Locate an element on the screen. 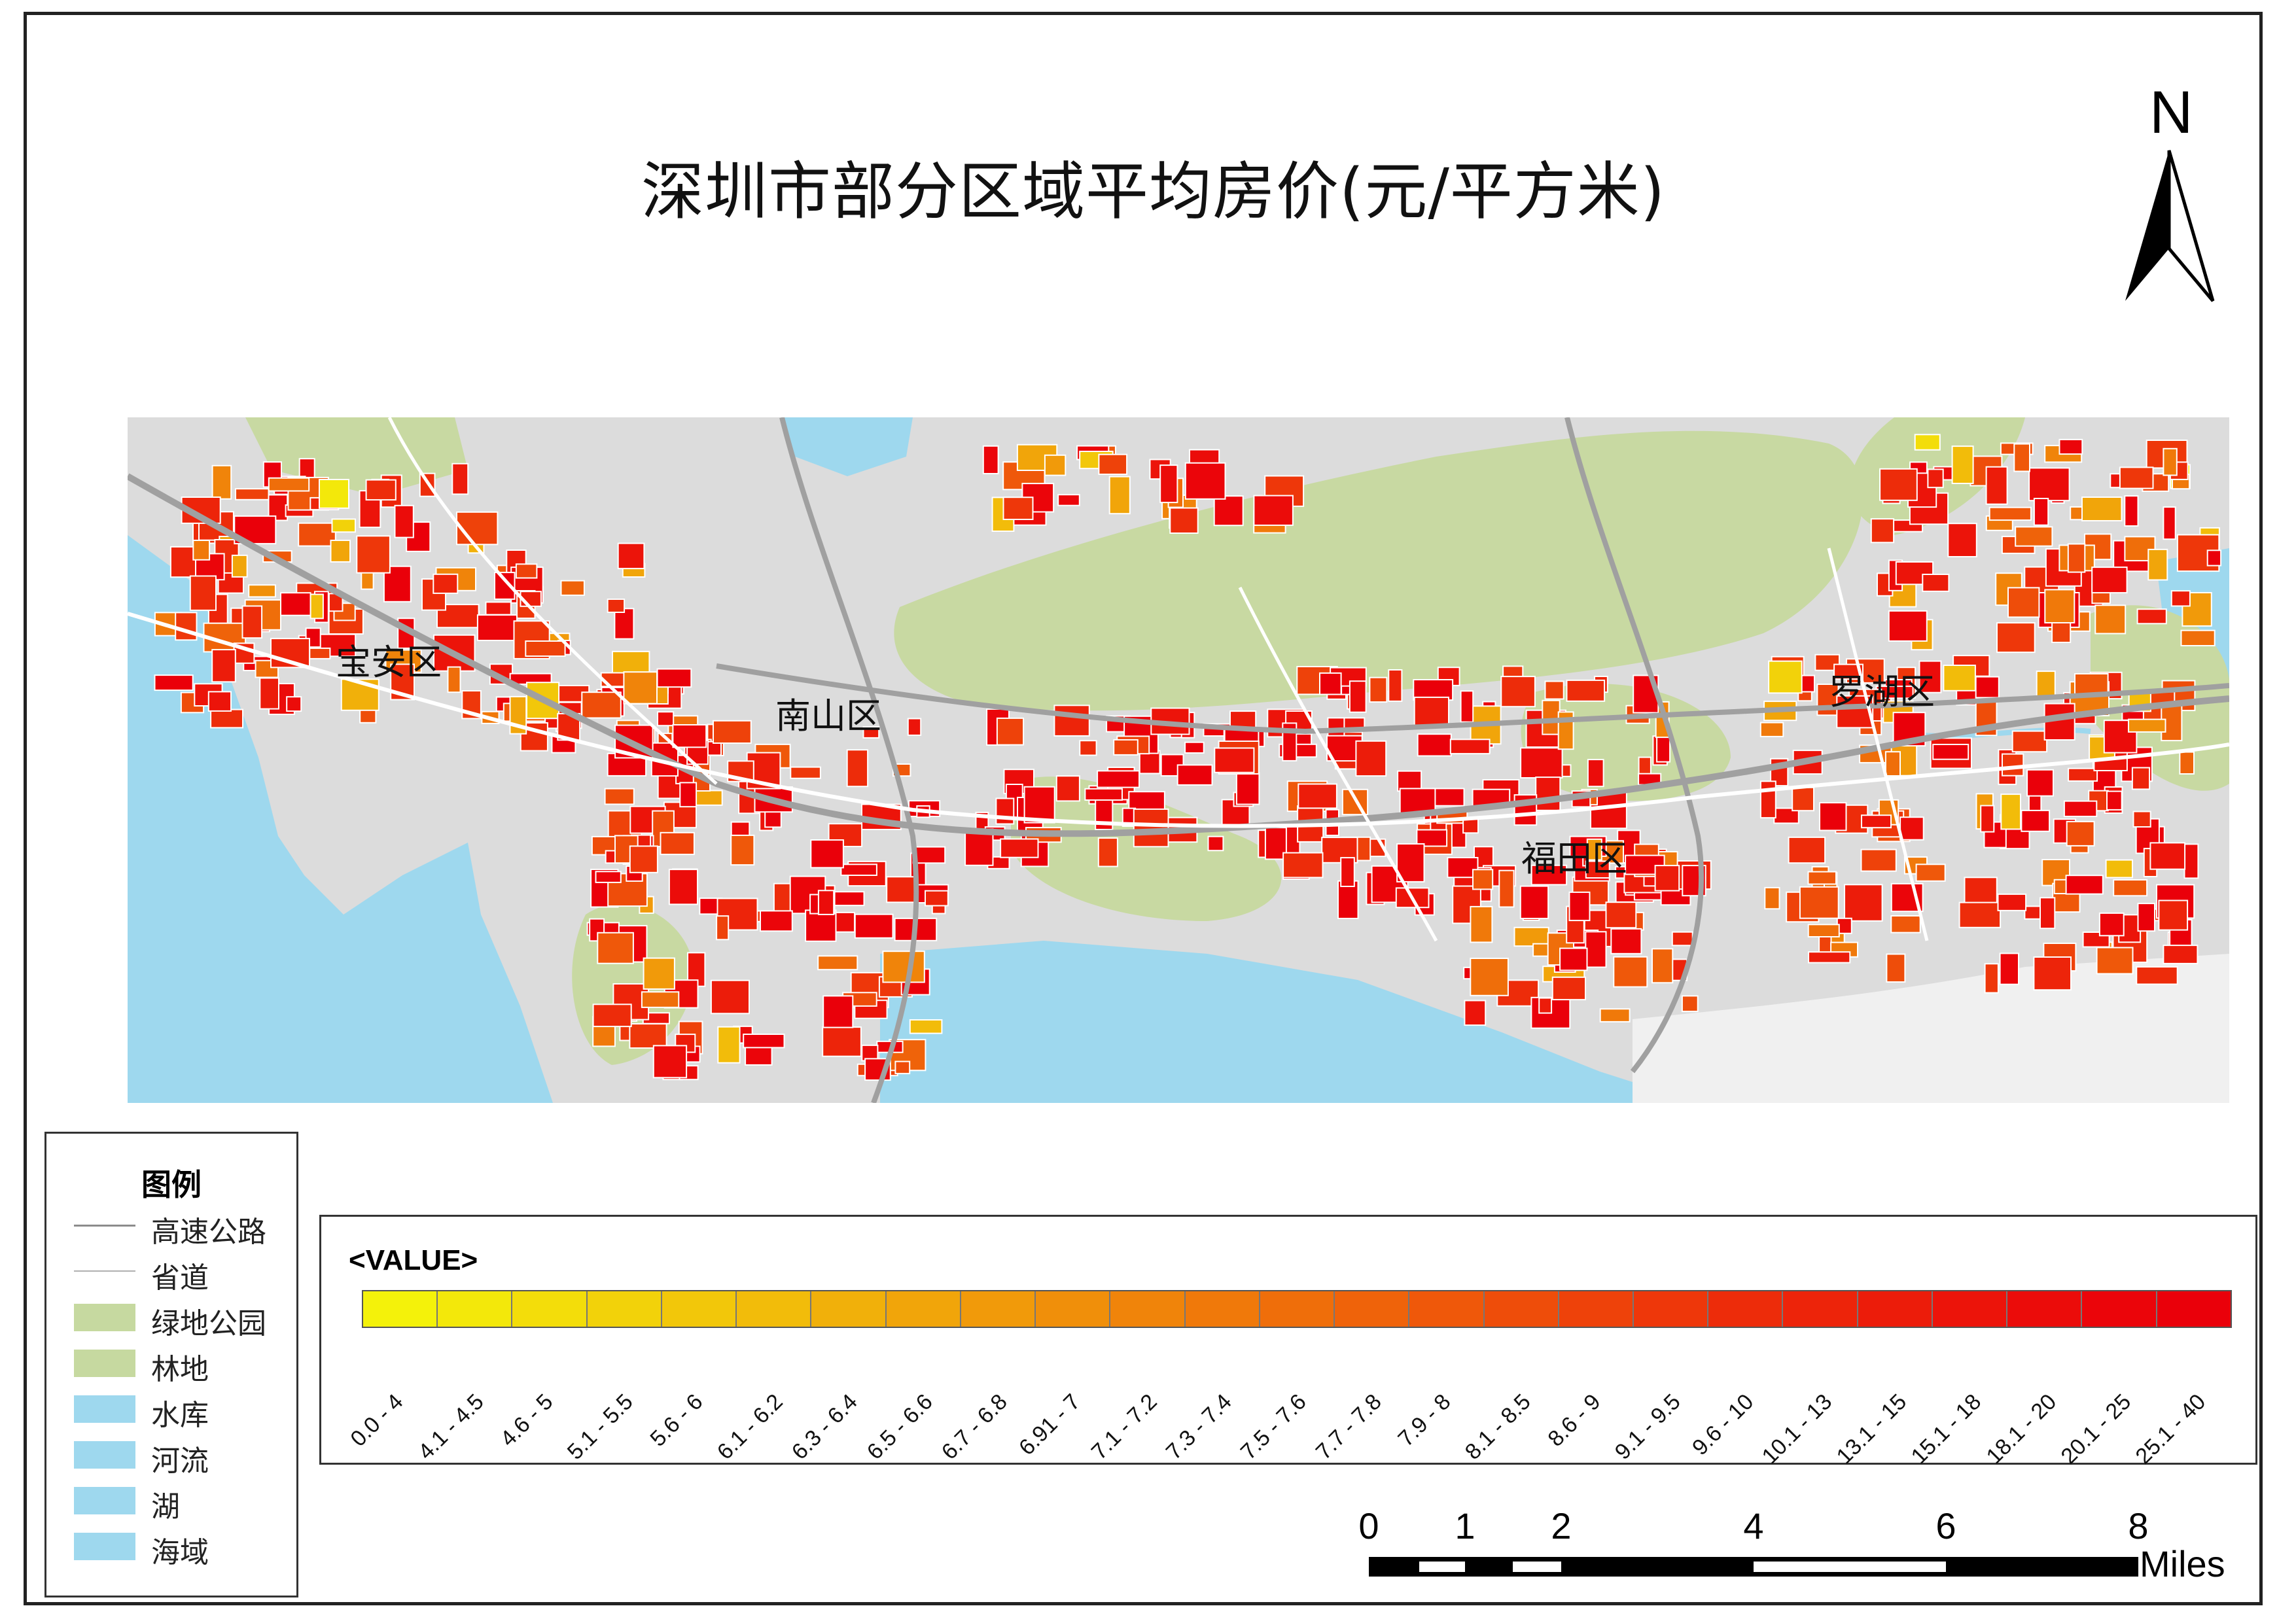  scale-tick-label: 4 is located at coordinates (1753, 1525).